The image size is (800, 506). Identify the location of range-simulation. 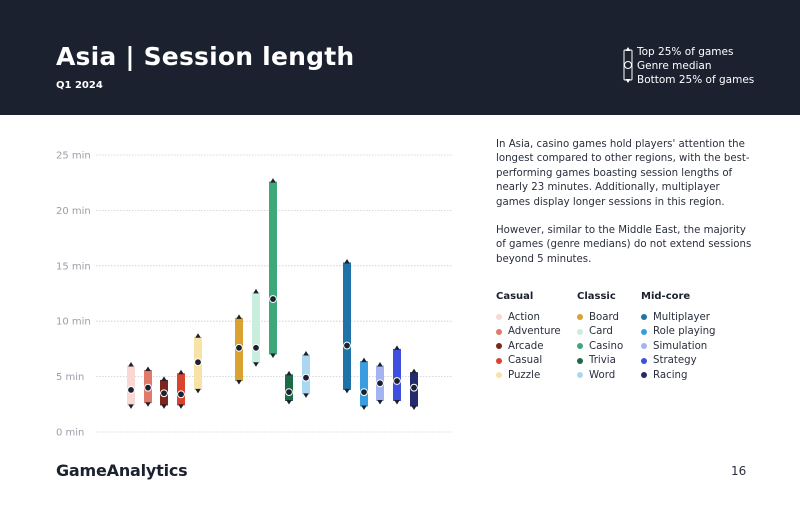
(380, 383).